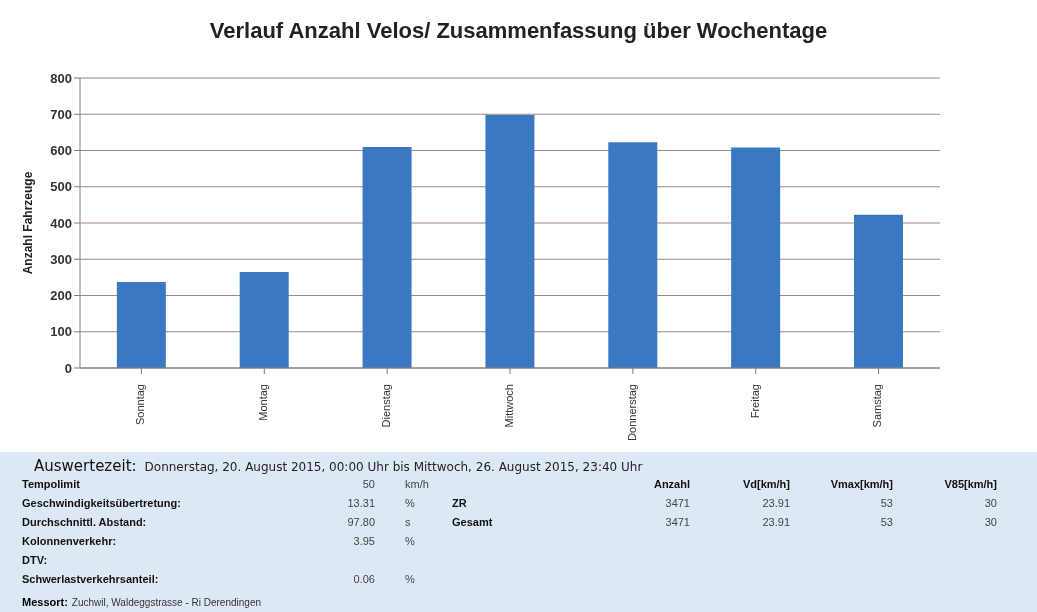 Image resolution: width=1037 pixels, height=612 pixels. Describe the element at coordinates (671, 484) in the screenshot. I see `text: Anzahl` at that location.